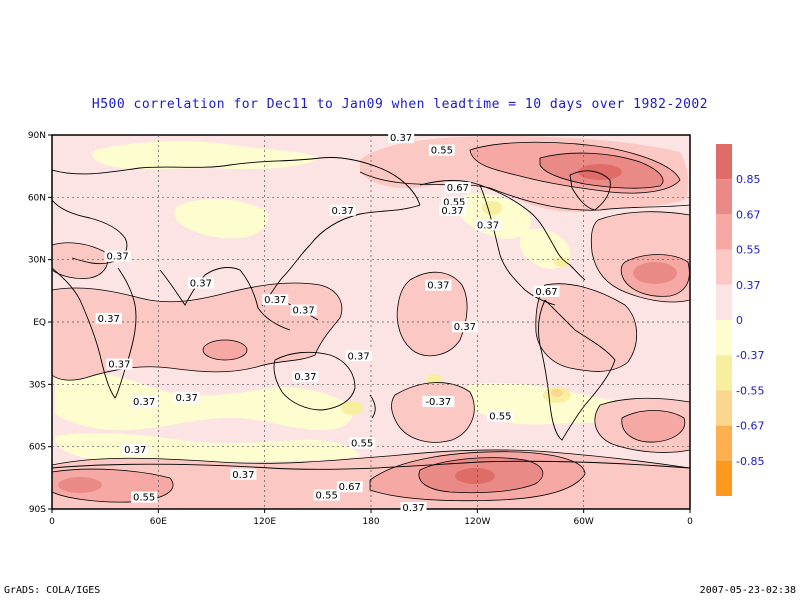 Image resolution: width=800 pixels, height=600 pixels. What do you see at coordinates (113, 485) in the screenshot?
I see `contour-southwest` at bounding box center [113, 485].